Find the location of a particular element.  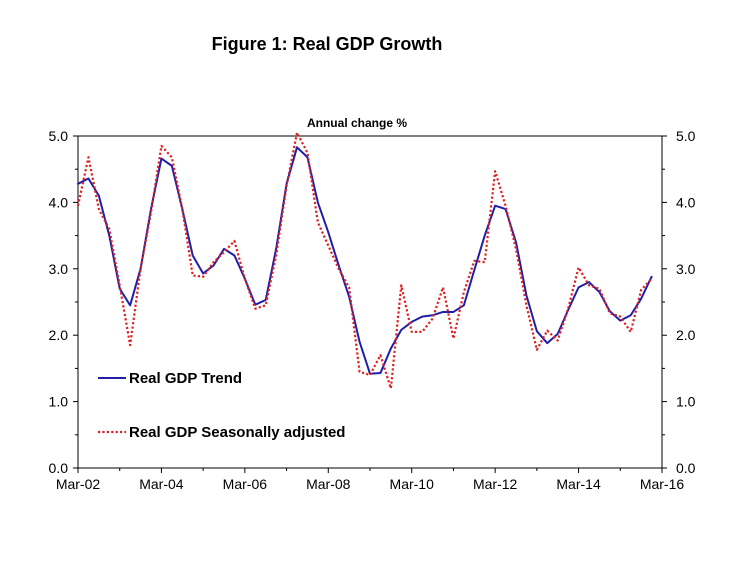

y-tick-label-right: 3.0 is located at coordinates (686, 269).